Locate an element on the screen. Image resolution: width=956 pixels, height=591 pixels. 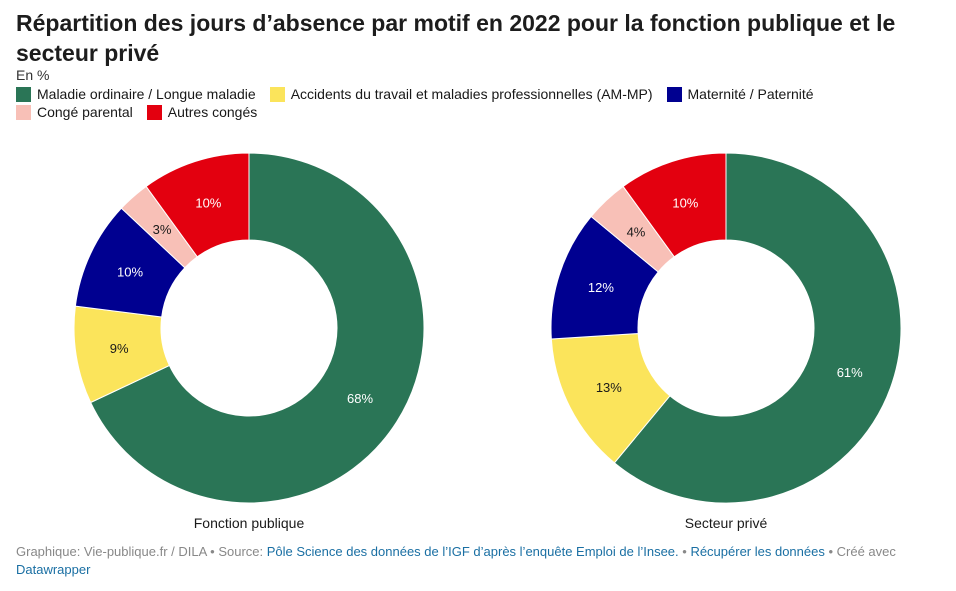
legend-item-autres: Autres congés is located at coordinates (202, 112).